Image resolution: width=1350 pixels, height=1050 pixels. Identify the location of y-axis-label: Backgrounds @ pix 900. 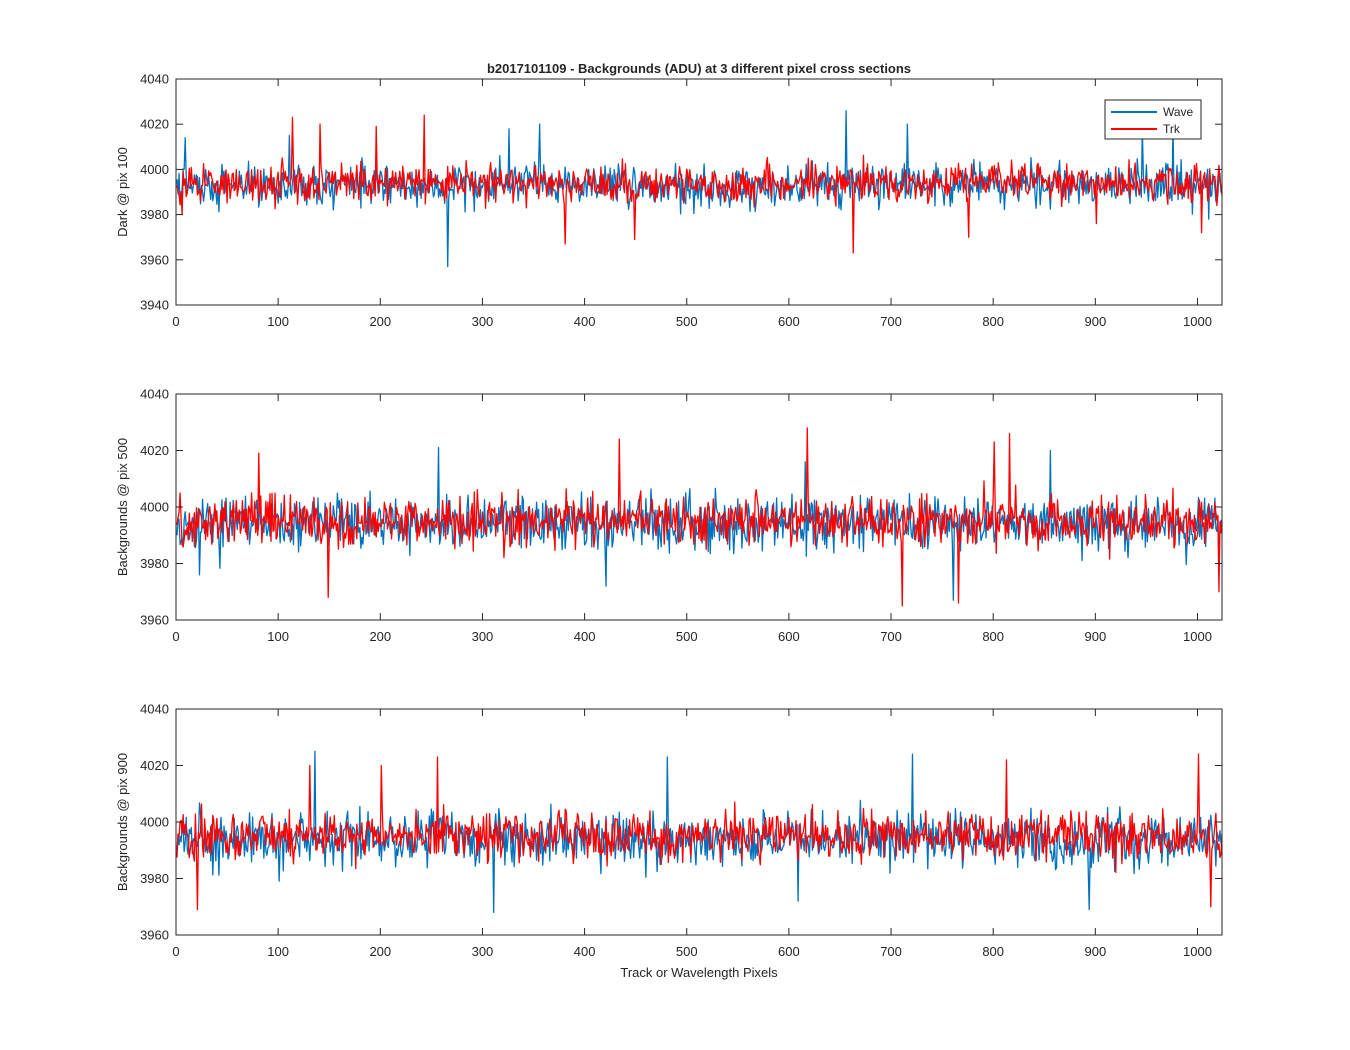
(122, 822).